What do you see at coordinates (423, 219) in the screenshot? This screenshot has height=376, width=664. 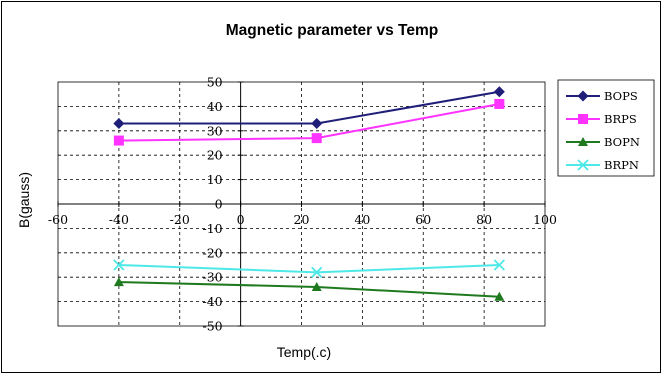 I see `x-tick-label: 60` at bounding box center [423, 219].